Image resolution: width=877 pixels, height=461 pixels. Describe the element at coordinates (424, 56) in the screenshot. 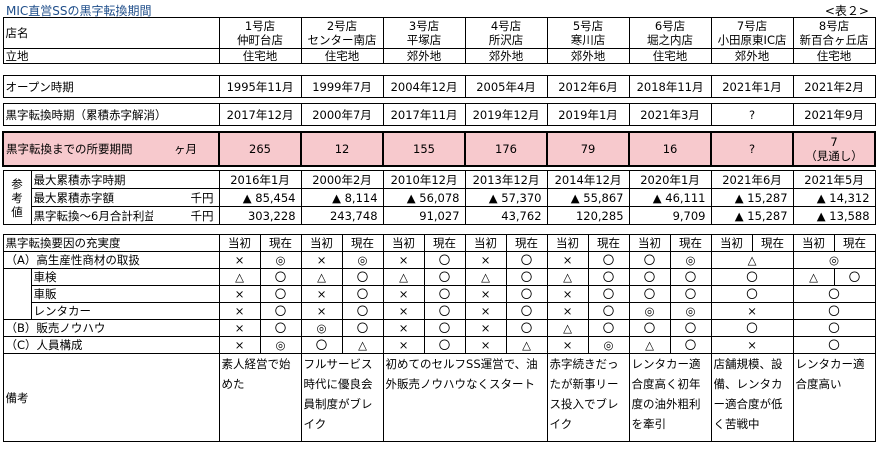

I see `area-value: 郊外地` at that location.